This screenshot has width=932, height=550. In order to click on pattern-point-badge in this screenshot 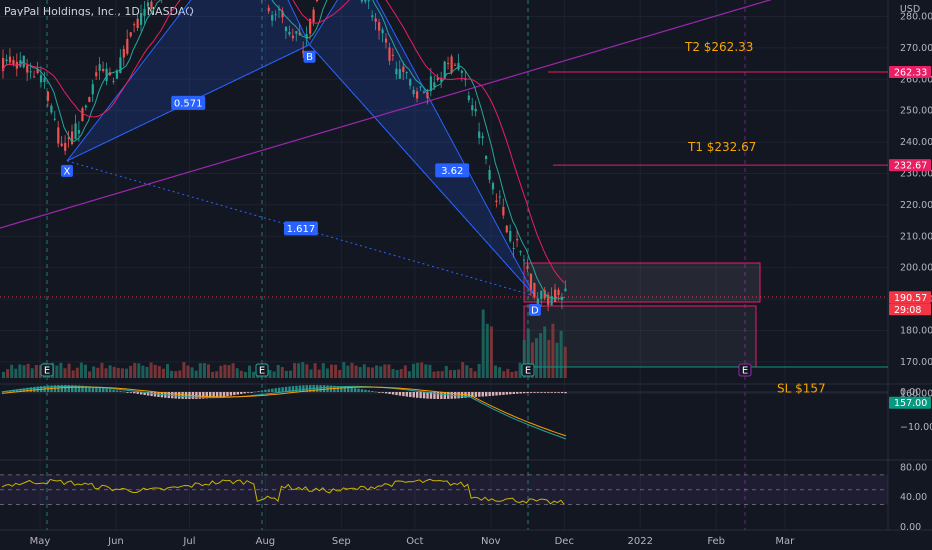, I will do `click(66, 170)`.